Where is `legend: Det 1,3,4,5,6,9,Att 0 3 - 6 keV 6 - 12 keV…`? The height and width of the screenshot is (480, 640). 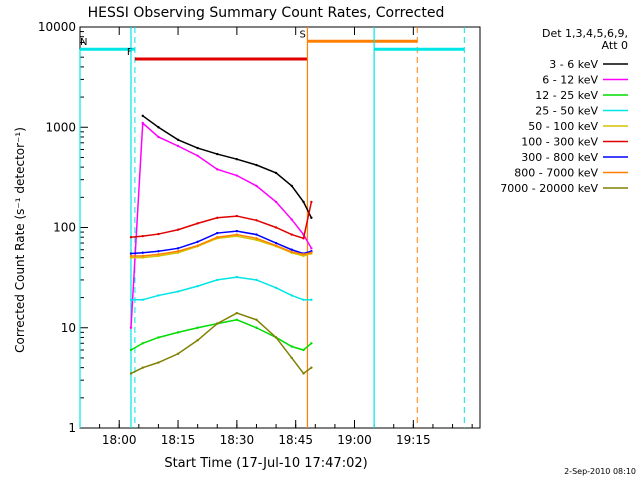 legend: Det 1,3,4,5,6,9,Att 0 3 - 6 keV 6 - 12 keV… is located at coordinates (564, 111).